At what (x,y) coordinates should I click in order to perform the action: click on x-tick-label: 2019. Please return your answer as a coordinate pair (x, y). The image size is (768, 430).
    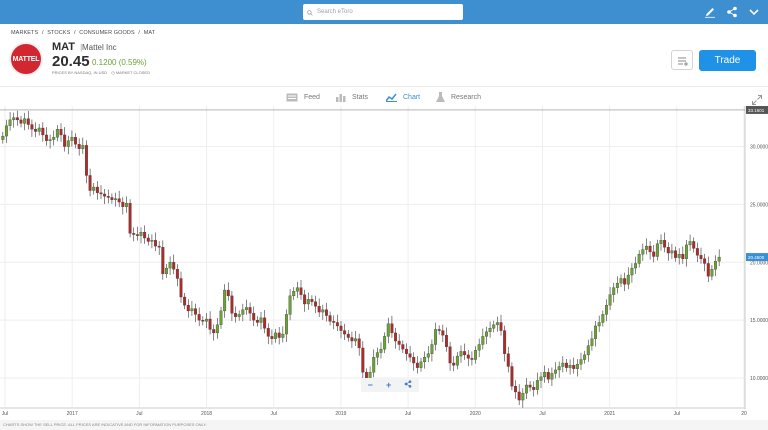
    Looking at the image, I should click on (340, 414).